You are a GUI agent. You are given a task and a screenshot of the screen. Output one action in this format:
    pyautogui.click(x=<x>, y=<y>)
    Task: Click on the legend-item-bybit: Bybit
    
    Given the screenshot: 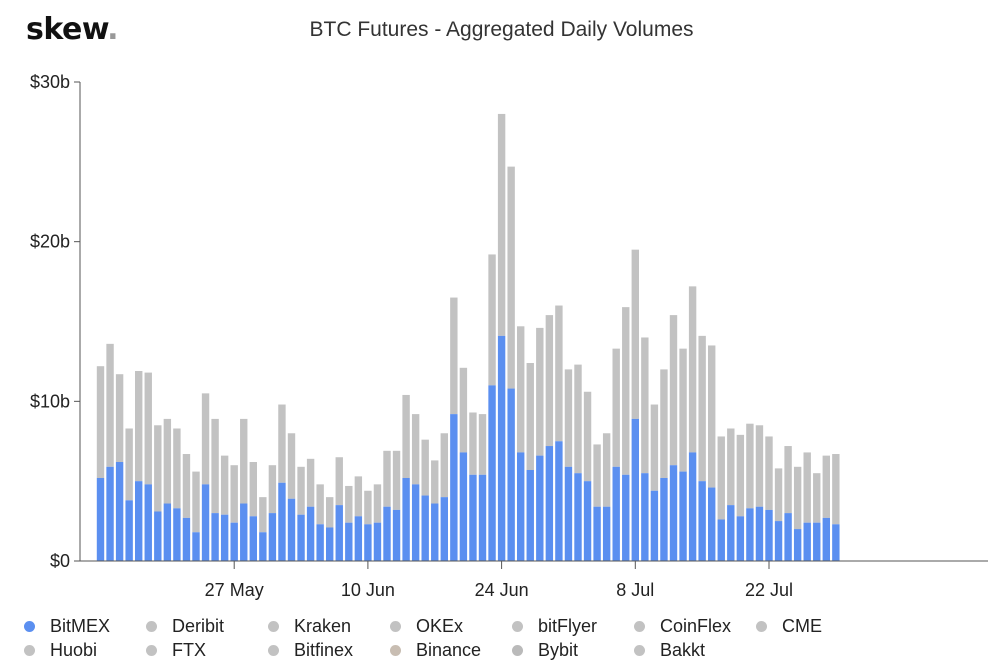 What is the action you would take?
    pyautogui.click(x=567, y=650)
    